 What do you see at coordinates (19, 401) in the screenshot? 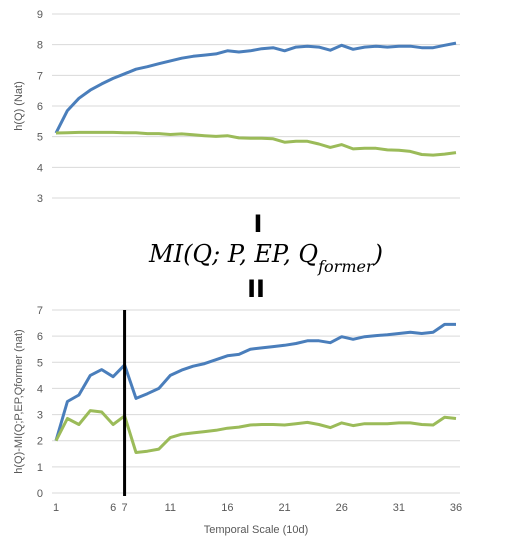
I see `y-axis-title: h(Q)-MI(Q;P,EP,Qformer (nat)` at bounding box center [19, 401].